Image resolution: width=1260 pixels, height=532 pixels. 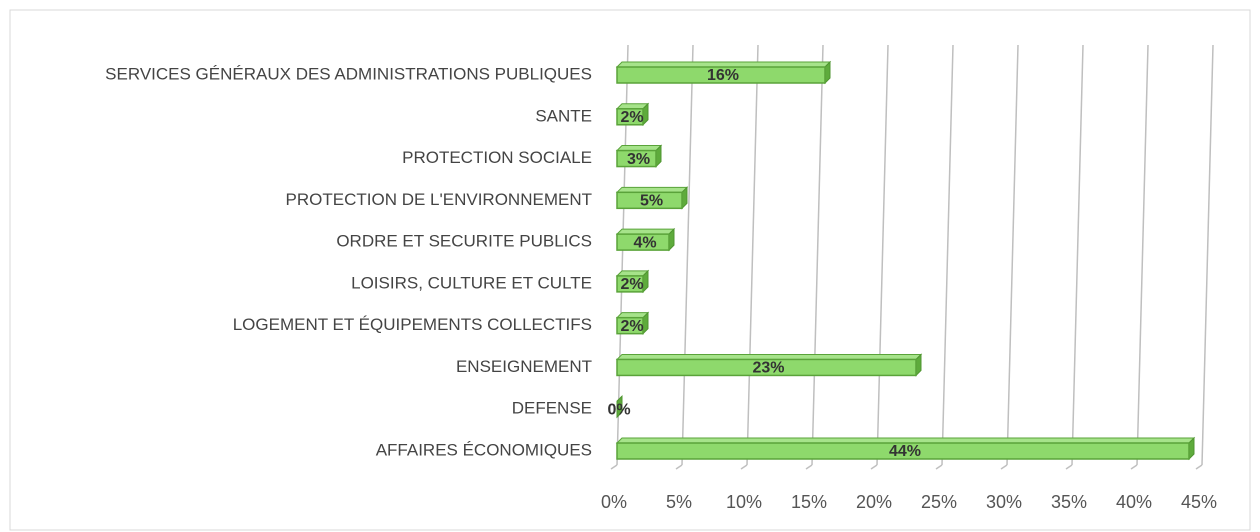 What do you see at coordinates (809, 502) in the screenshot?
I see `x-tick-label: 15%` at bounding box center [809, 502].